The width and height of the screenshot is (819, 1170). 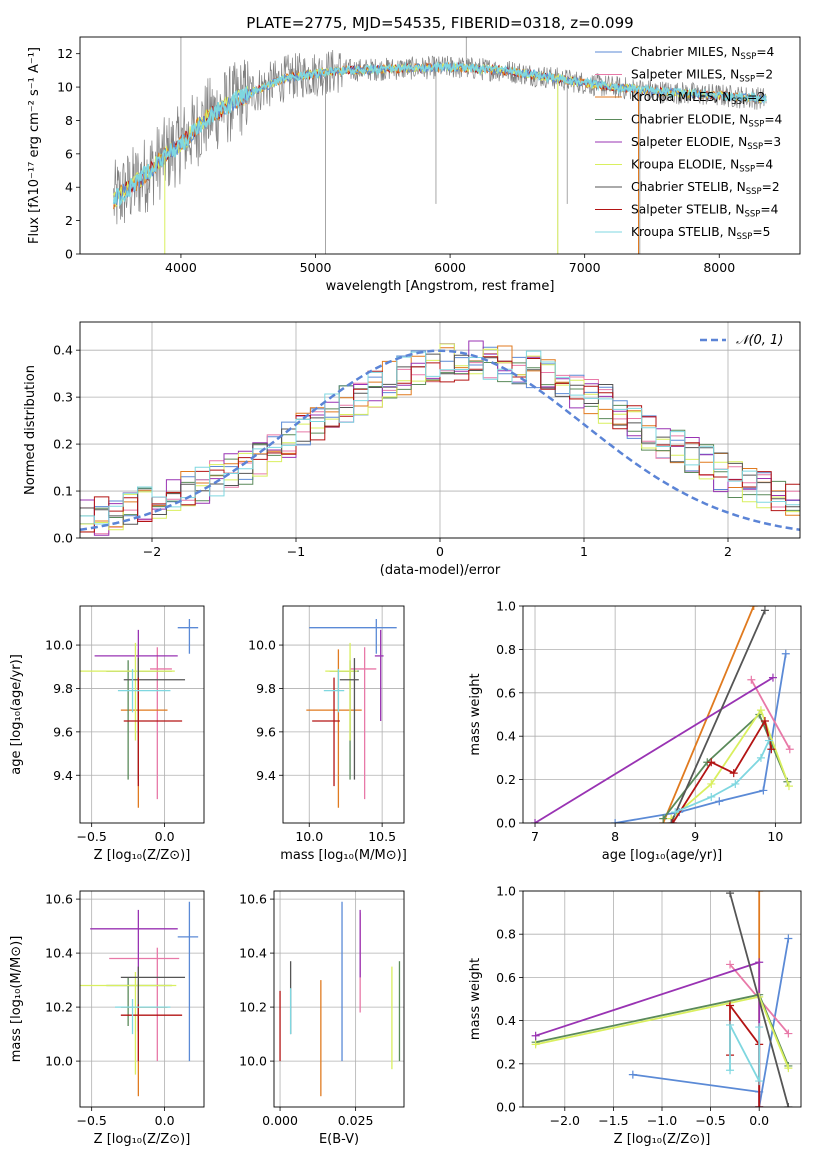 I want to click on y-tick-label: 10.4, so click(x=59, y=953).